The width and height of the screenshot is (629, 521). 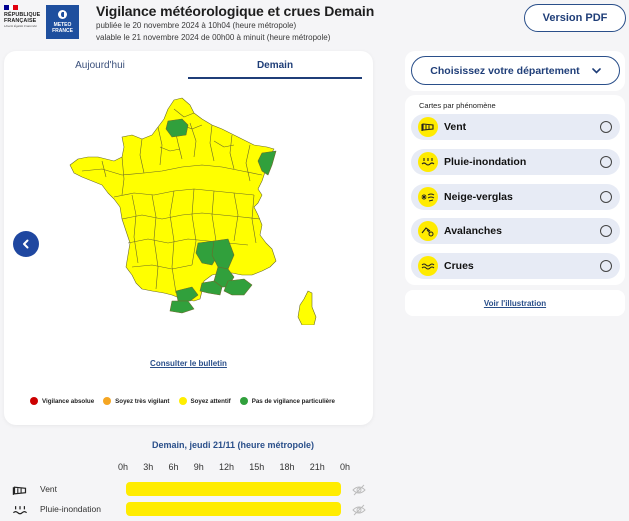 I want to click on red-dot-icon, so click(x=34, y=401).